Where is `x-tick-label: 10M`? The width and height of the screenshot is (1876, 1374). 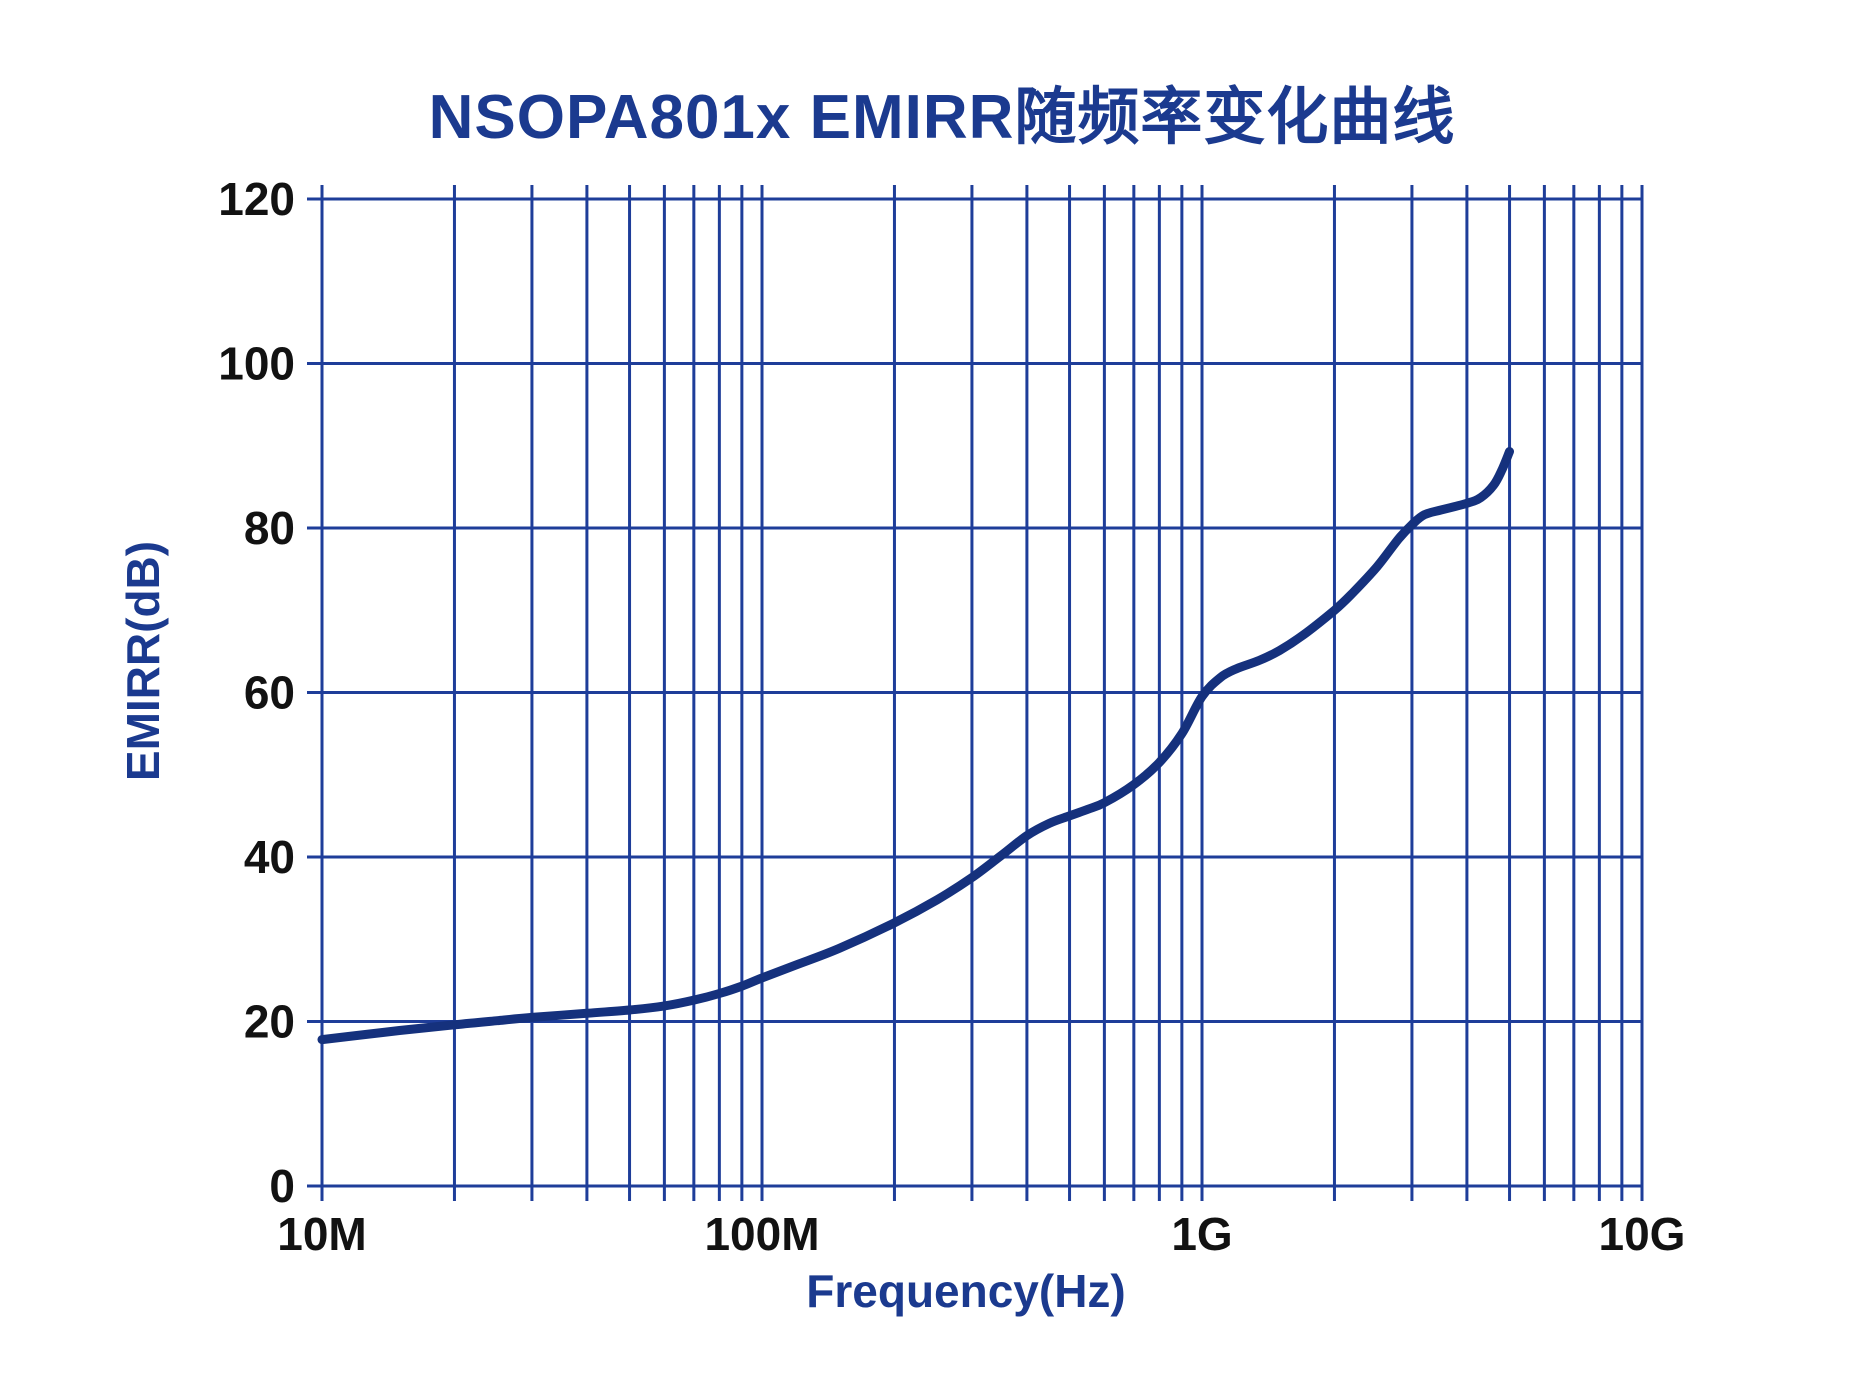 x-tick-label: 10M is located at coordinates (321, 1234).